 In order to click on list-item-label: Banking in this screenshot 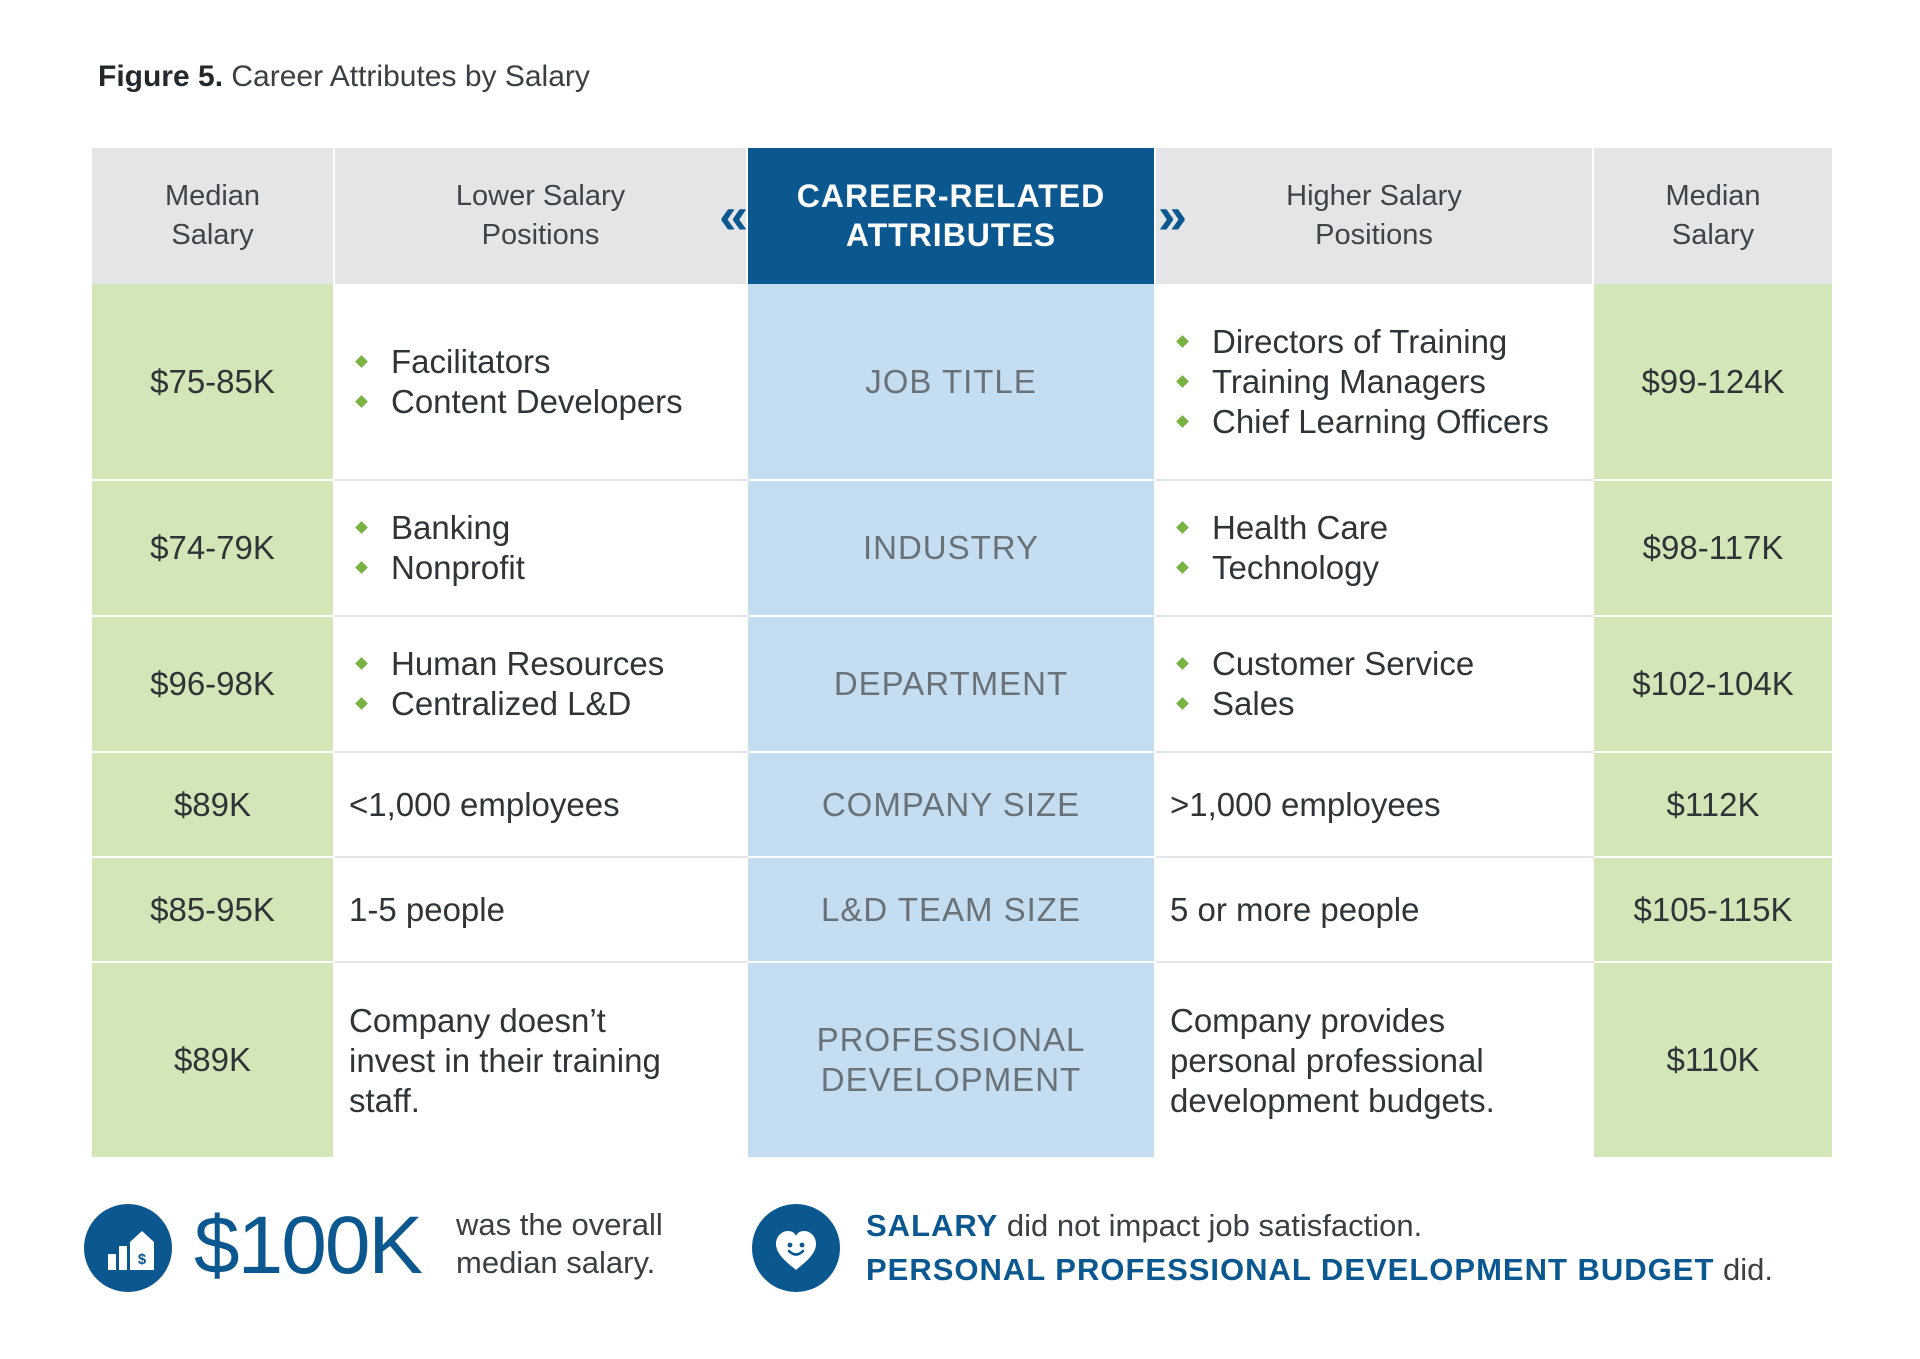, I will do `click(451, 527)`.